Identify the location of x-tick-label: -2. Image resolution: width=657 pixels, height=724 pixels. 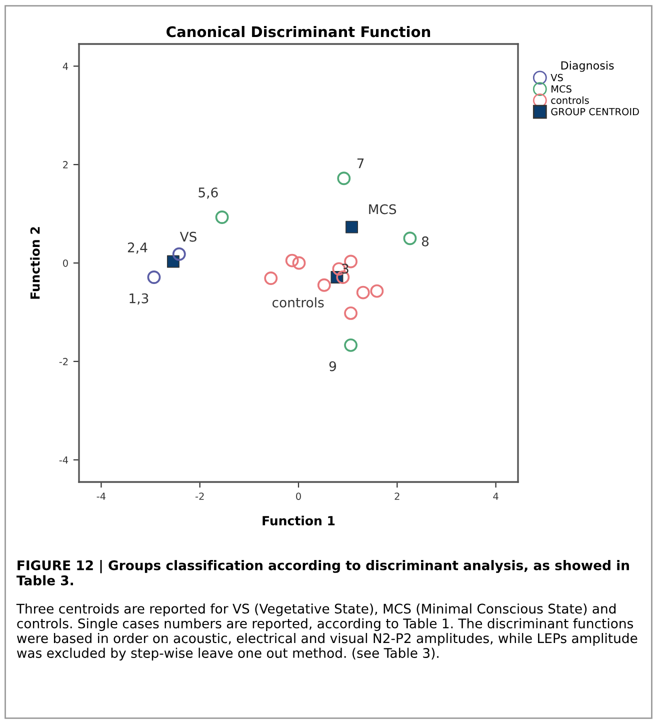
(199, 496).